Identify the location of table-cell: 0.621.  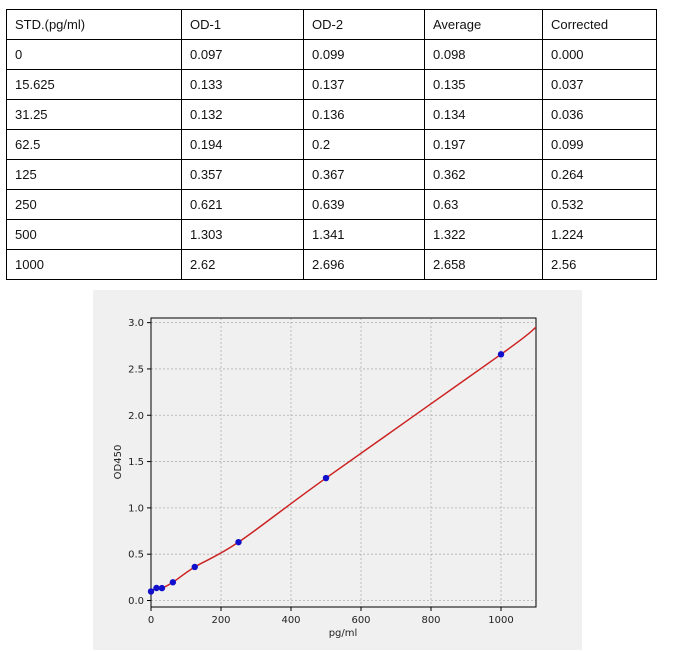
(242, 204).